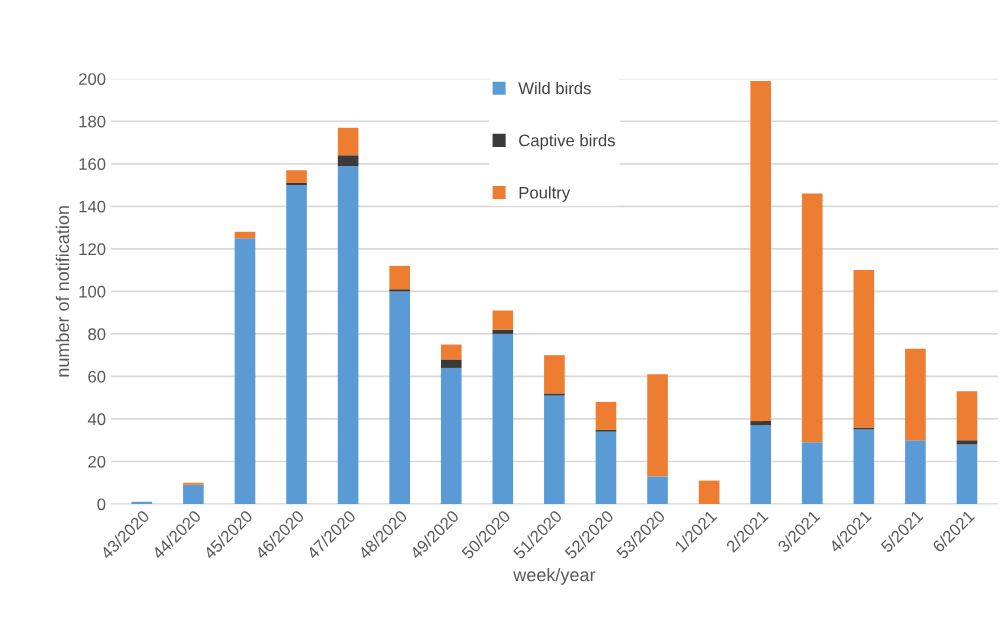 The width and height of the screenshot is (1008, 630). What do you see at coordinates (92, 121) in the screenshot?
I see `y-tick-label: 180` at bounding box center [92, 121].